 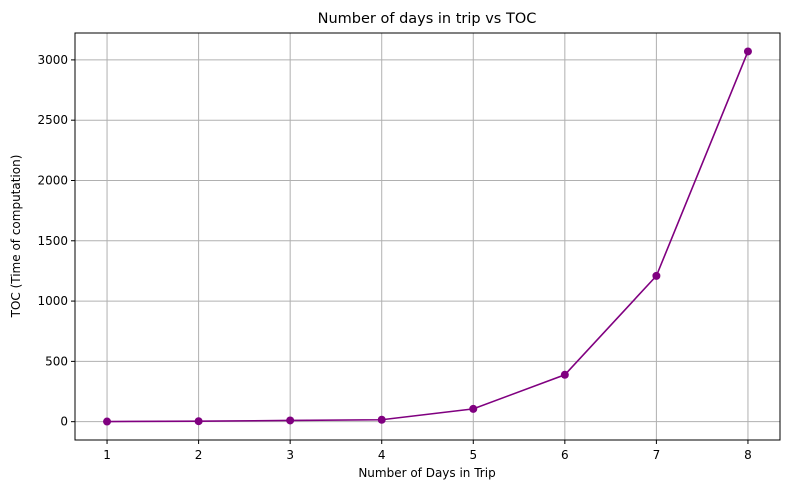 What do you see at coordinates (473, 455) in the screenshot?
I see `x-tick-label: 5` at bounding box center [473, 455].